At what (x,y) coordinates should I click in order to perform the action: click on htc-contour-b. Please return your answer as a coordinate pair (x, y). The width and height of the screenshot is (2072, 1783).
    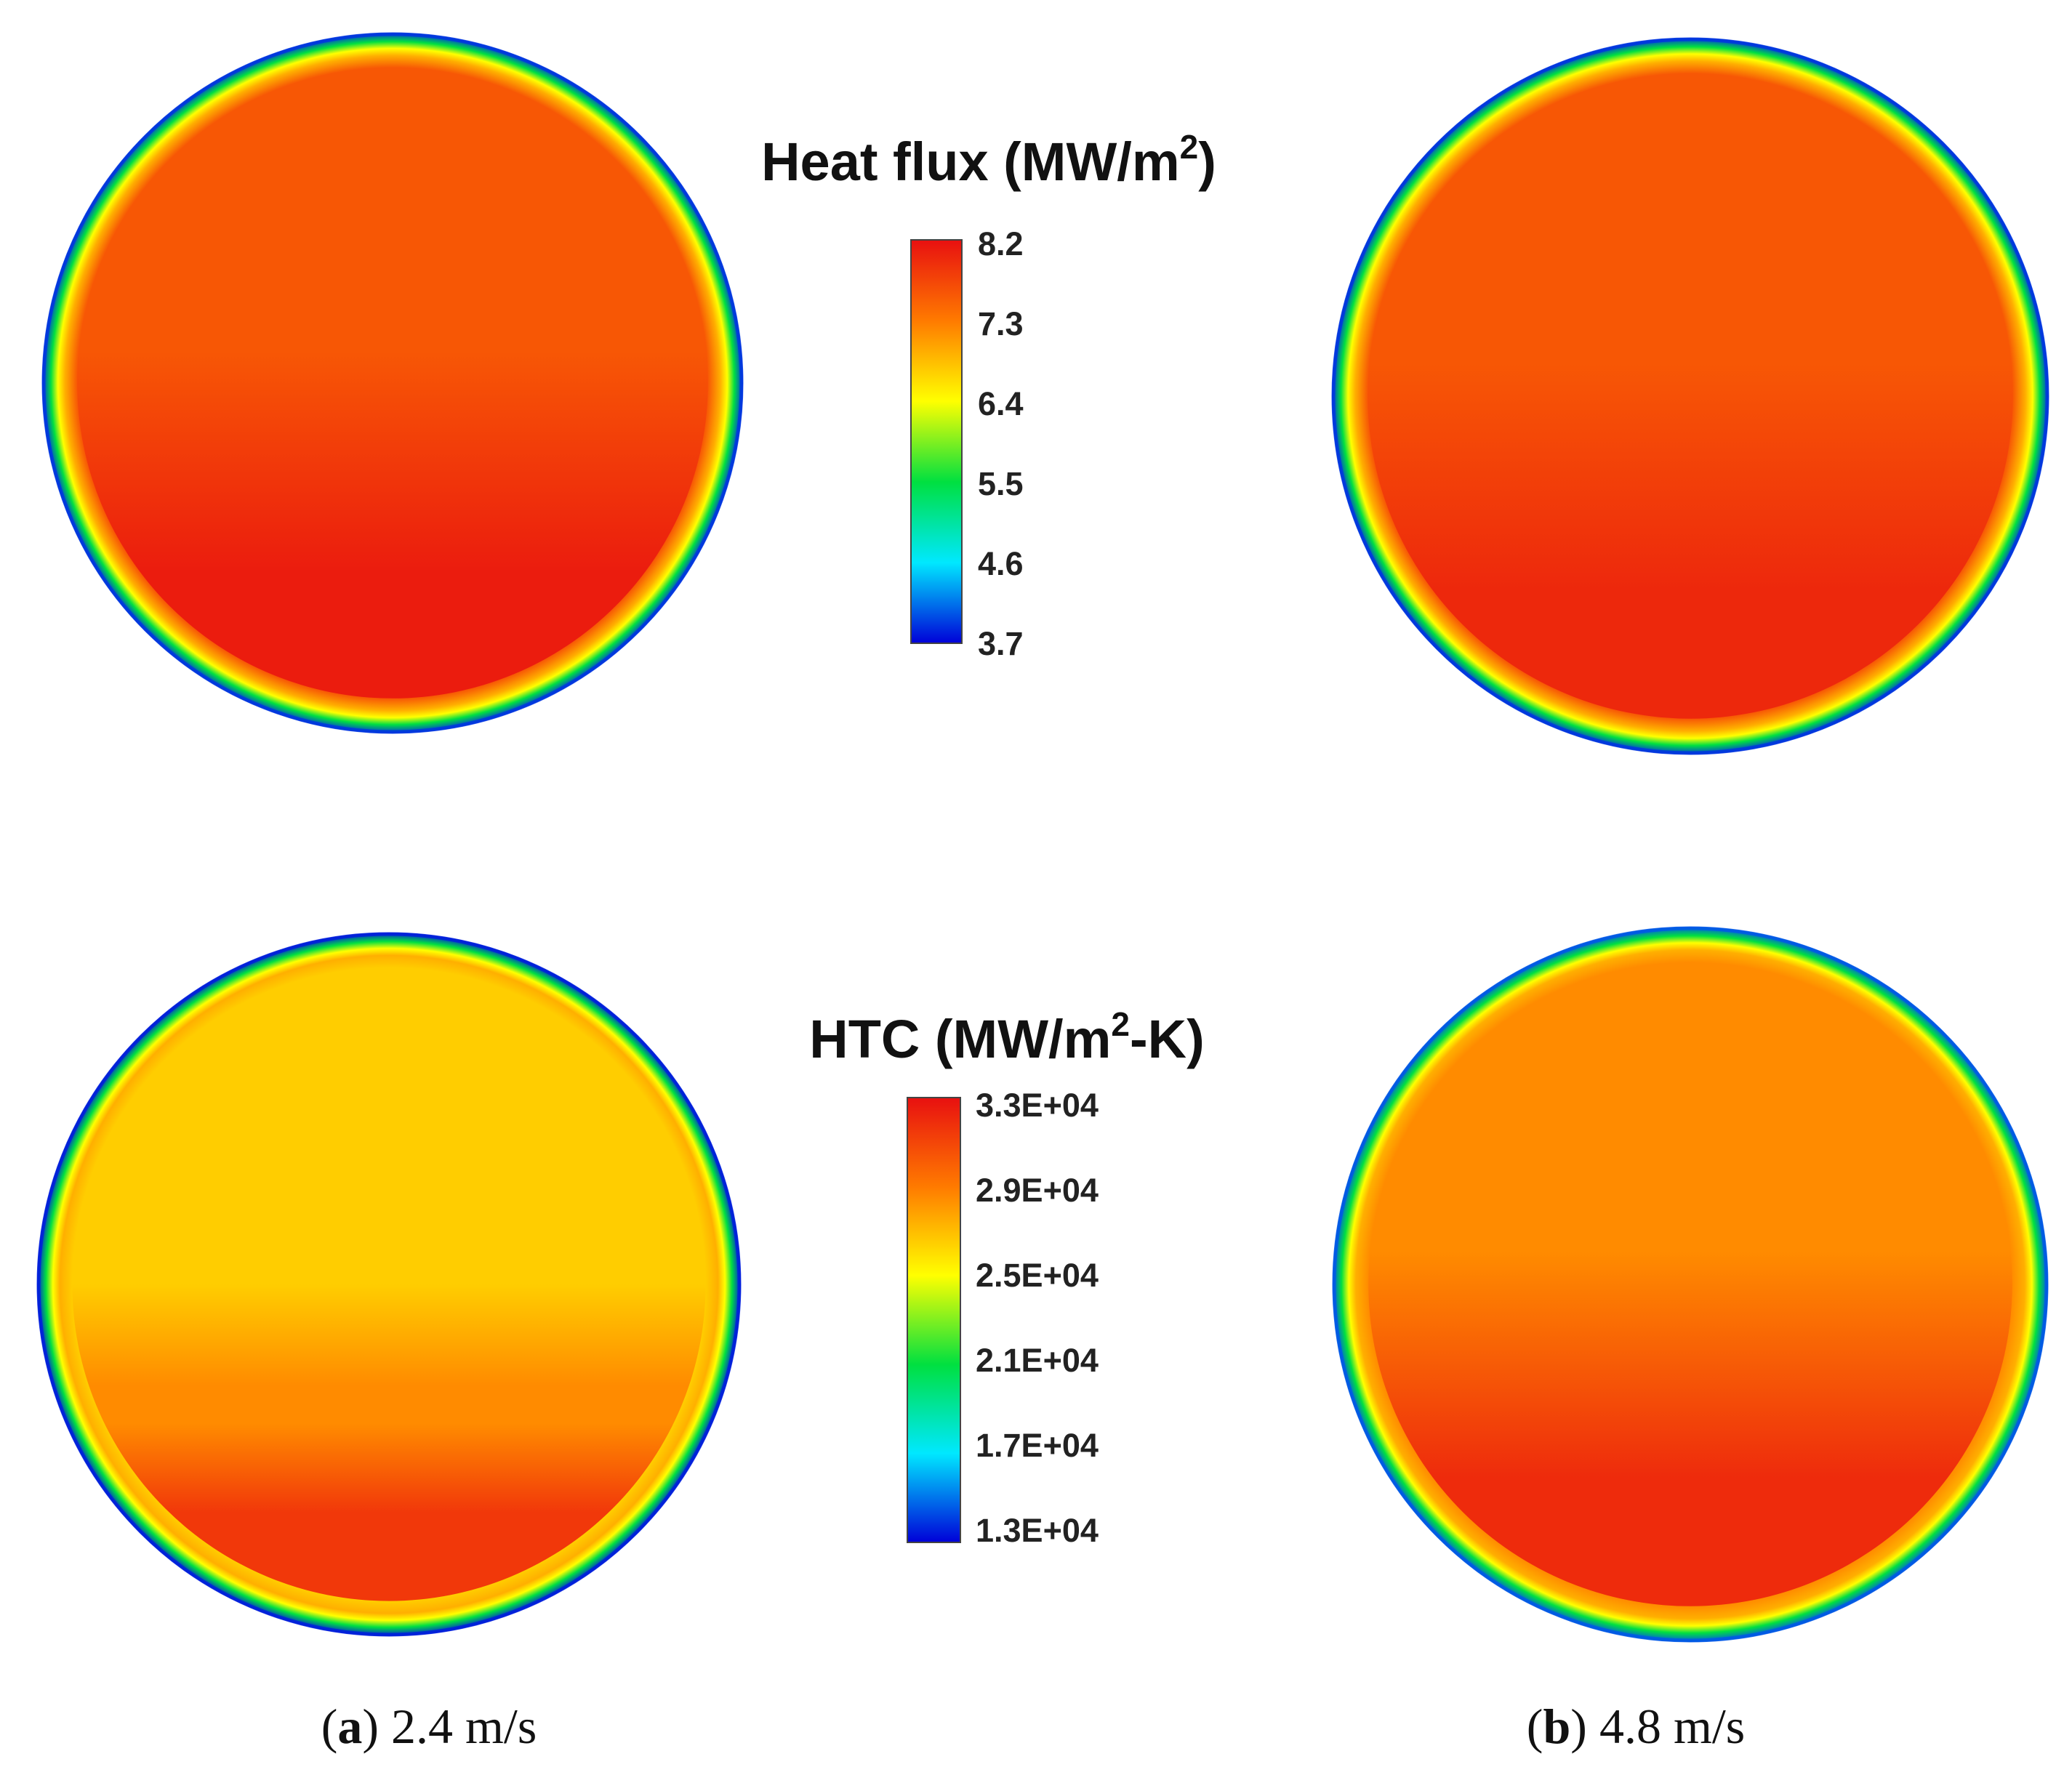
    Looking at the image, I should click on (1690, 1284).